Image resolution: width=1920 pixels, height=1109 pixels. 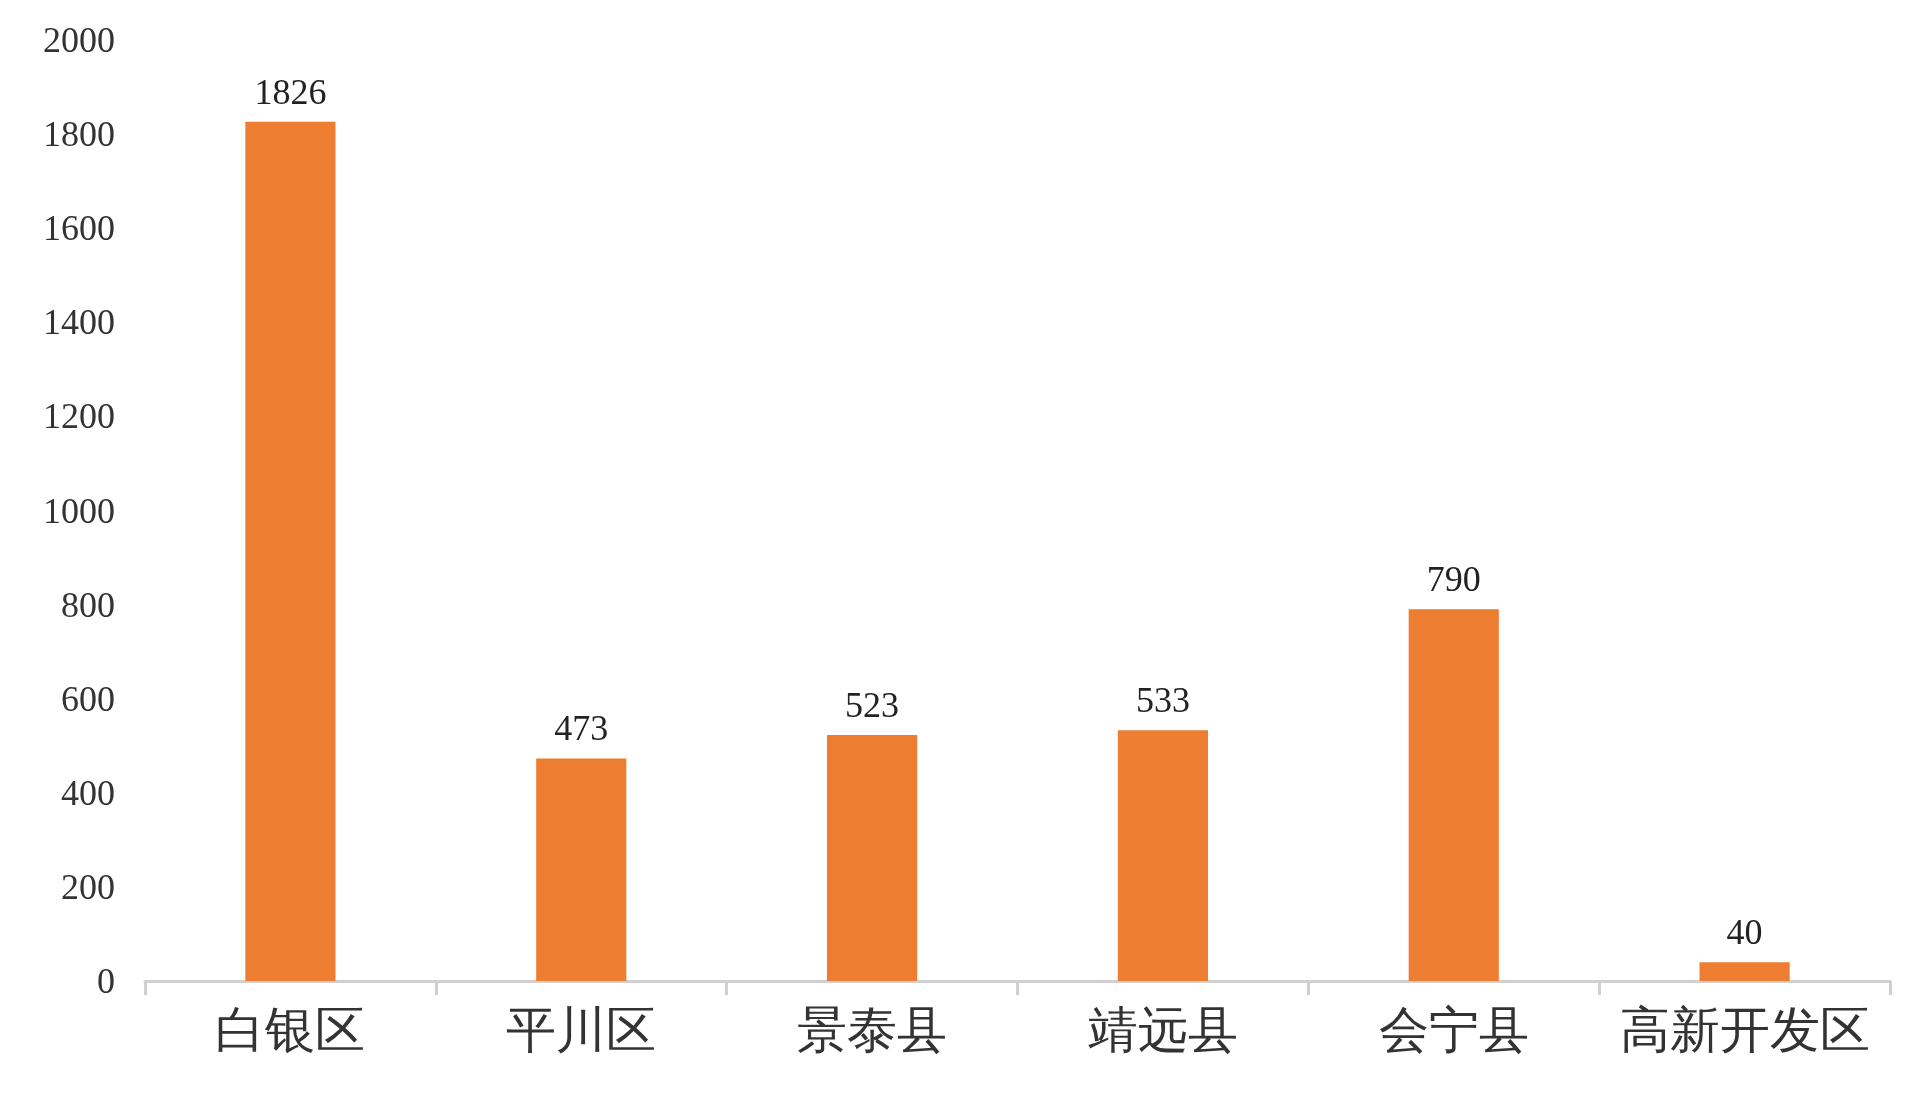 What do you see at coordinates (290, 91) in the screenshot?
I see `data-label: 1826` at bounding box center [290, 91].